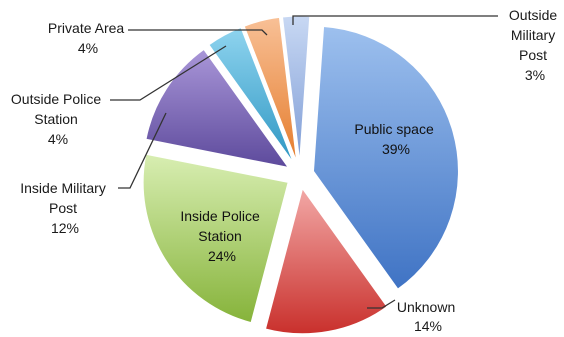 This screenshot has height=337, width=564. What do you see at coordinates (533, 15) in the screenshot?
I see `label-outside-military-line1: Outside` at bounding box center [533, 15].